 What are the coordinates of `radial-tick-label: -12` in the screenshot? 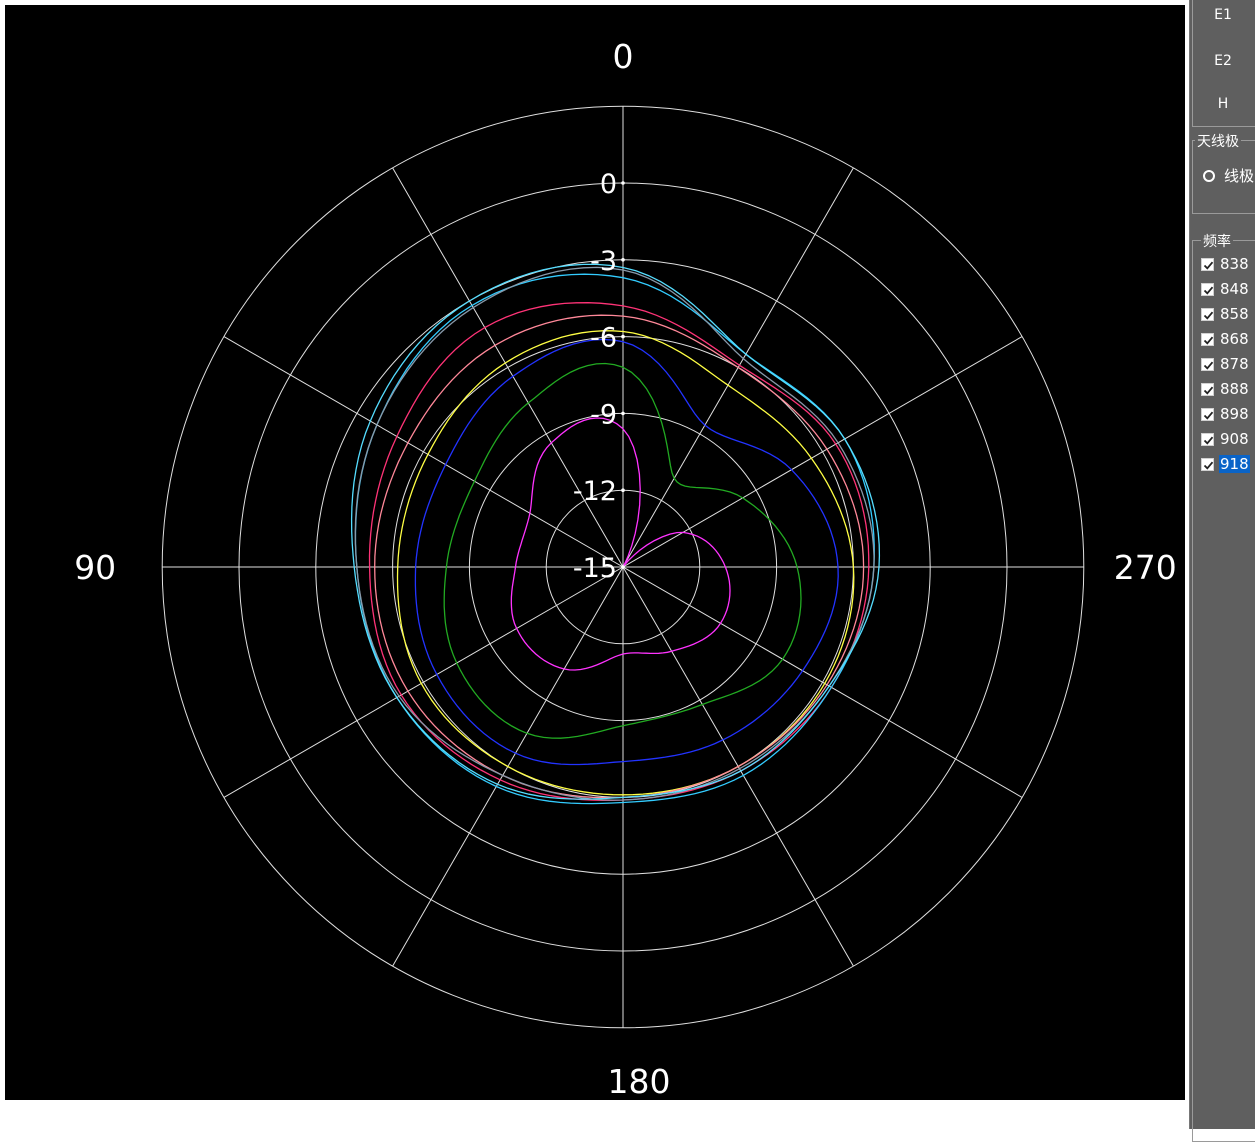 It's located at (595, 491).